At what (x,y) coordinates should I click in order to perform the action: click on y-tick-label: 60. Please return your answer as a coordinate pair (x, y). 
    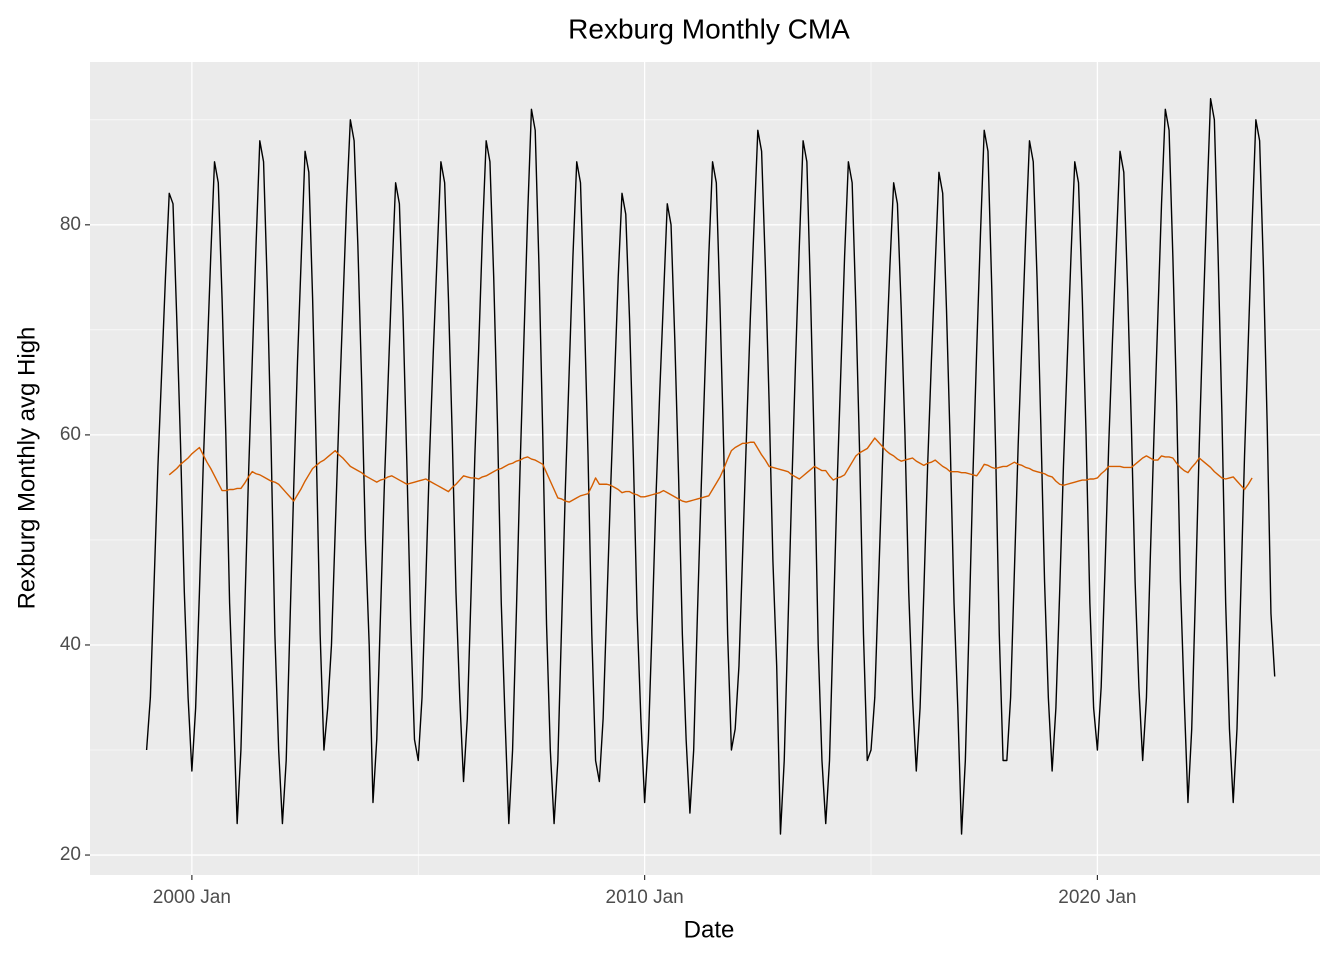
    Looking at the image, I should click on (70, 434).